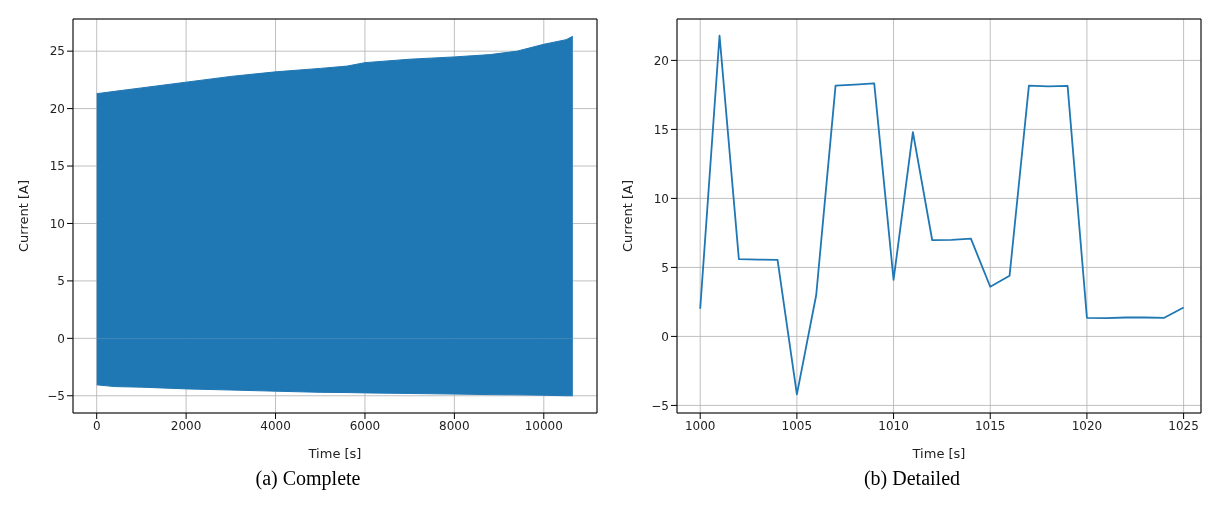 This screenshot has width=1226, height=508. Describe the element at coordinates (186, 425) in the screenshot. I see `x-tick-label: 2000` at that location.